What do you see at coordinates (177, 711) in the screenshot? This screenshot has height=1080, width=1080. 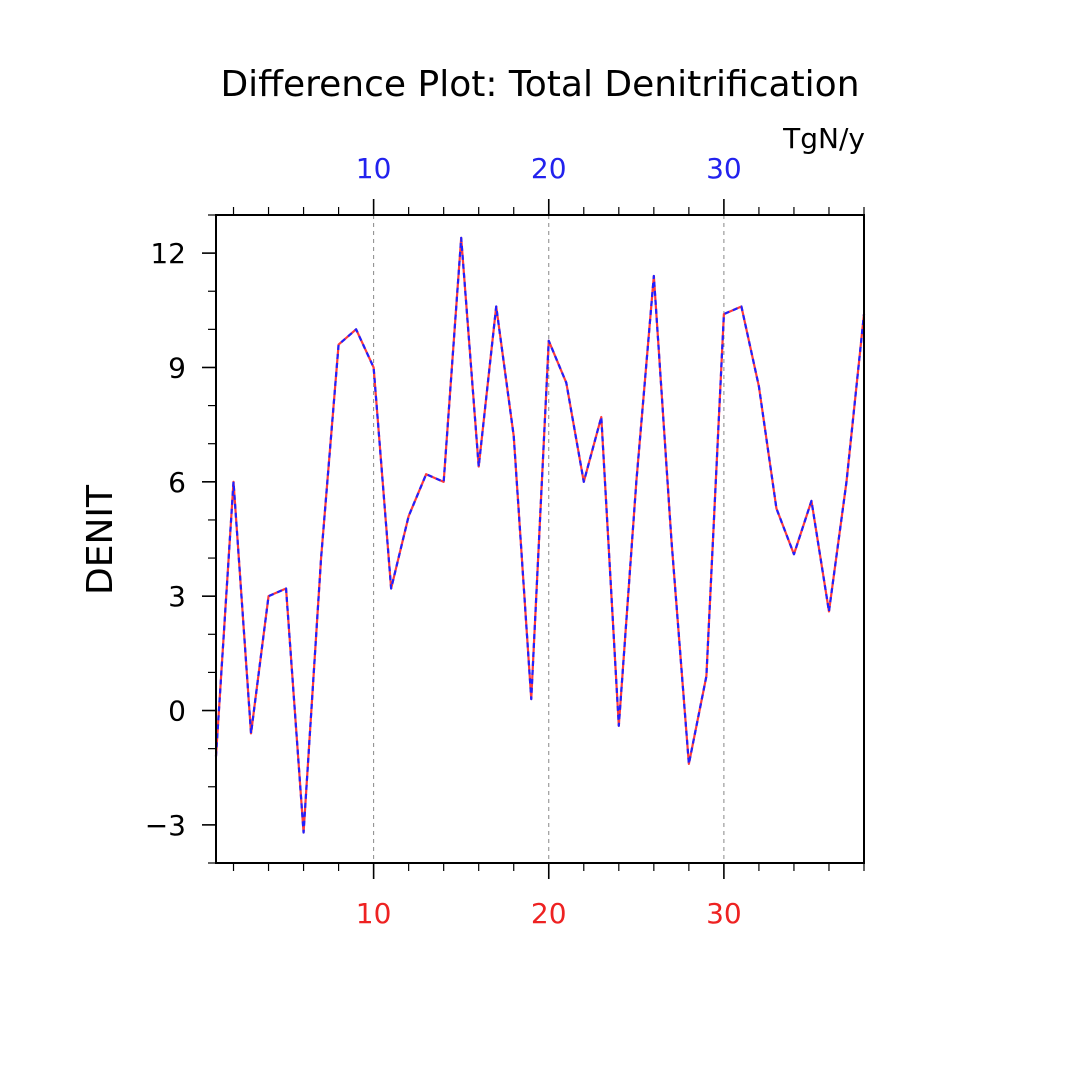 I see `y-tick-label: 0` at bounding box center [177, 711].